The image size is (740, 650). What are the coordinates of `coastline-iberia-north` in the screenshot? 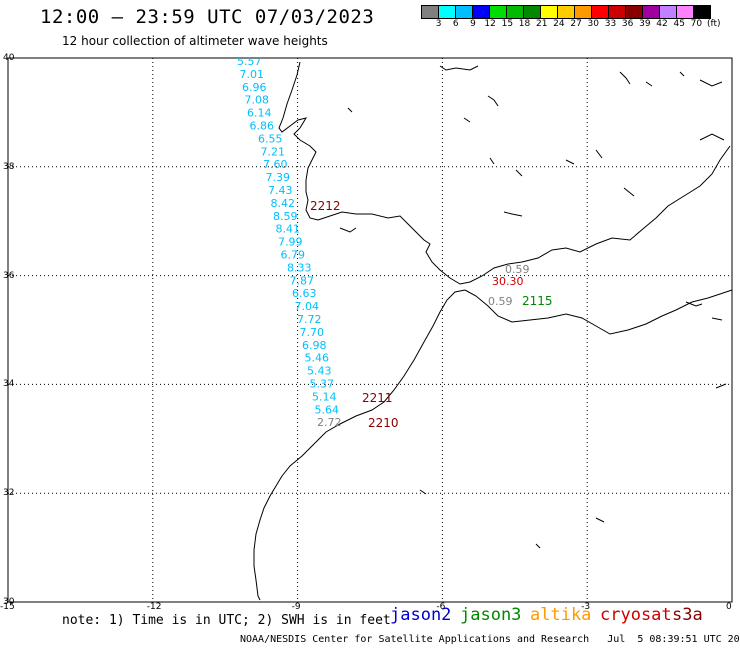 It's located at (459, 68).